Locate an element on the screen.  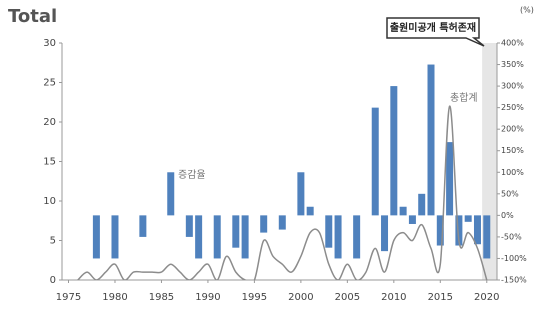
x-tick-label: 1975 is located at coordinates (68, 297).